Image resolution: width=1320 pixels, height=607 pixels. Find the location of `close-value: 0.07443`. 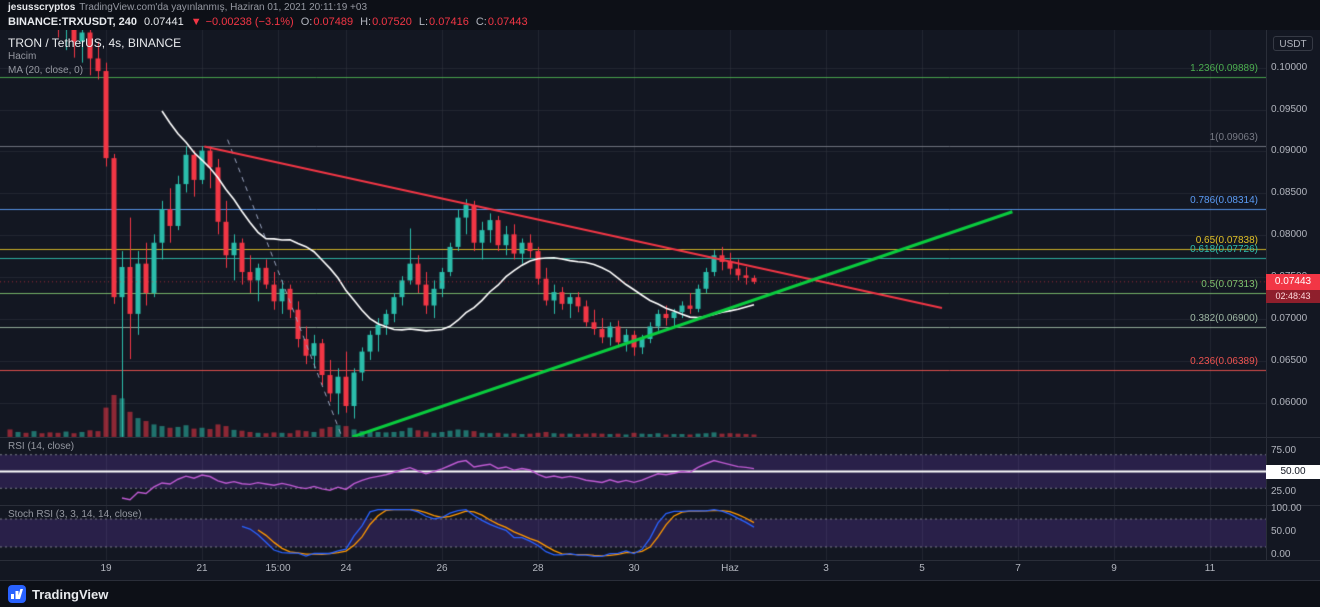

close-value: 0.07443 is located at coordinates (507, 22).